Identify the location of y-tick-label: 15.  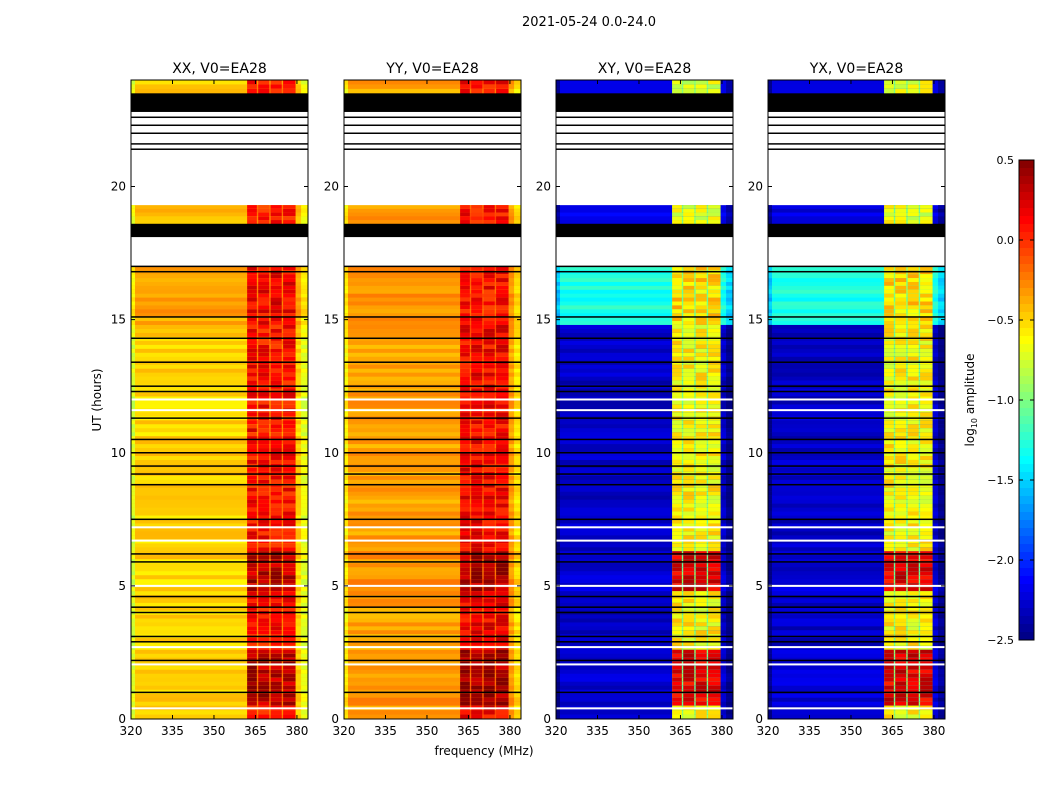
(543, 320).